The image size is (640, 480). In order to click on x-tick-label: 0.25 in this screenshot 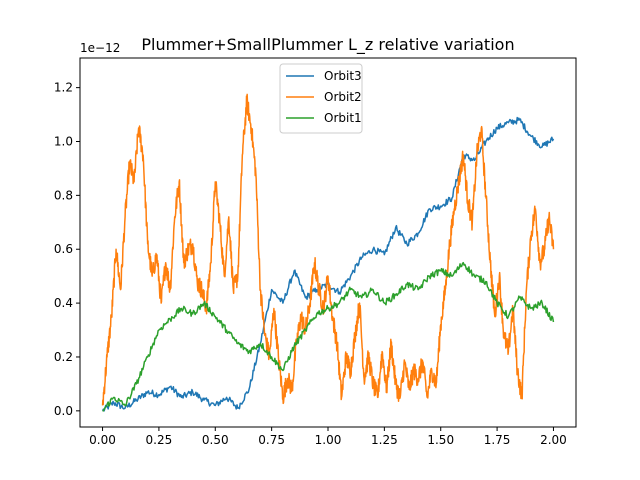, I will do `click(159, 440)`.